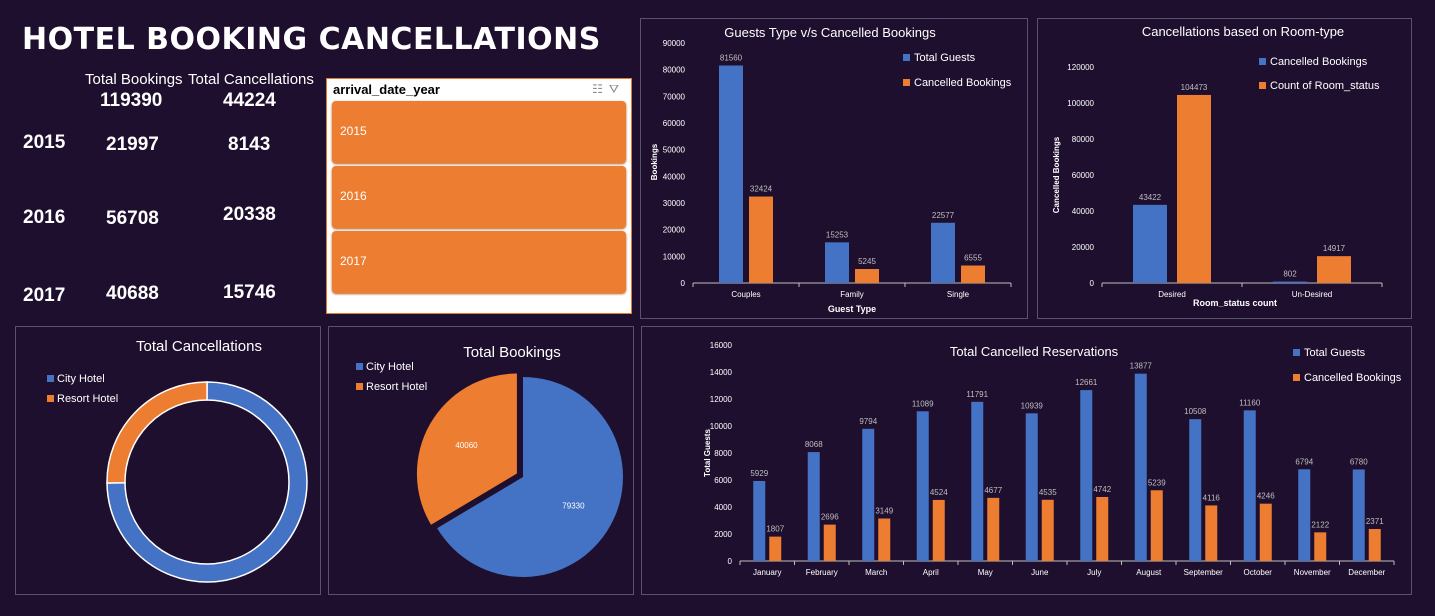 The width and height of the screenshot is (1435, 616). What do you see at coordinates (674, 96) in the screenshot?
I see `y-tick-label: 70000` at bounding box center [674, 96].